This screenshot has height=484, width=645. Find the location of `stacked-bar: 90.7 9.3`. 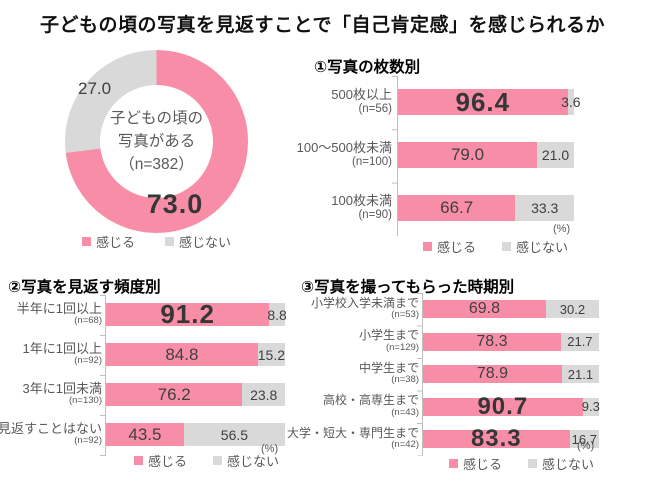

stacked-bar: 90.7 9.3 is located at coordinates (511, 406).